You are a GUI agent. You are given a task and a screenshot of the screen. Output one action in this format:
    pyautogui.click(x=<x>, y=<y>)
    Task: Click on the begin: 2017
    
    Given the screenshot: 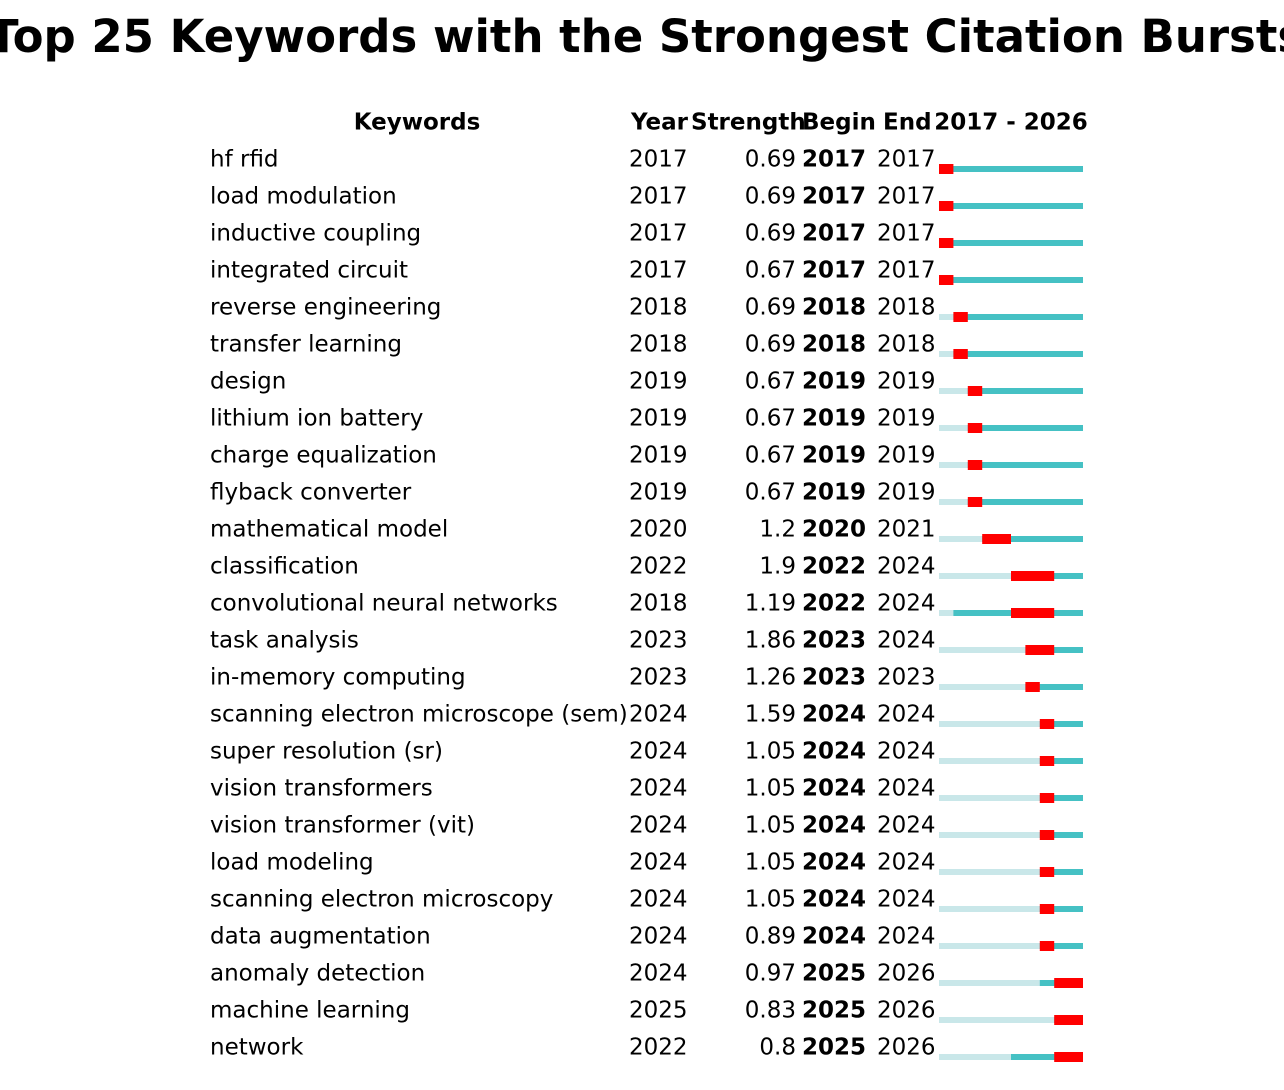 What is the action you would take?
    pyautogui.click(x=834, y=197)
    